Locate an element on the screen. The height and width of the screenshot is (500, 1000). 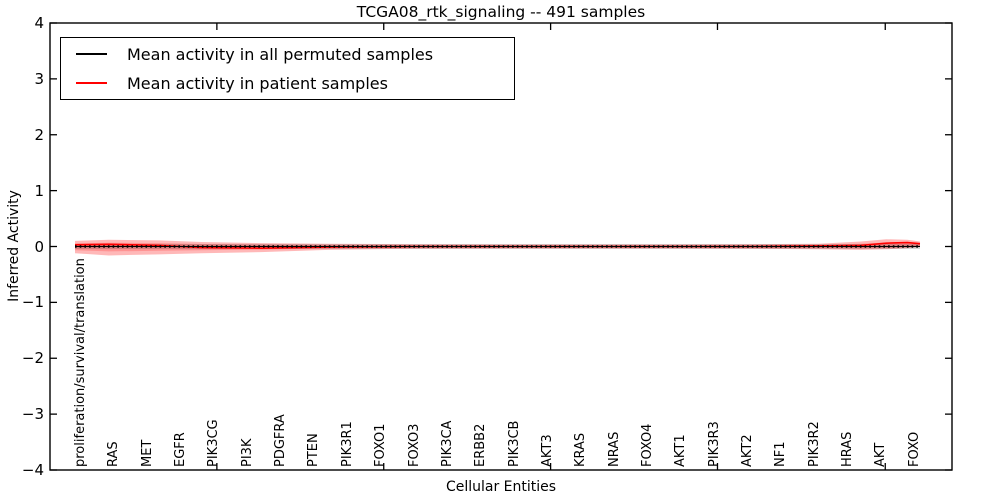
patient-std-band is located at coordinates (497, 247).